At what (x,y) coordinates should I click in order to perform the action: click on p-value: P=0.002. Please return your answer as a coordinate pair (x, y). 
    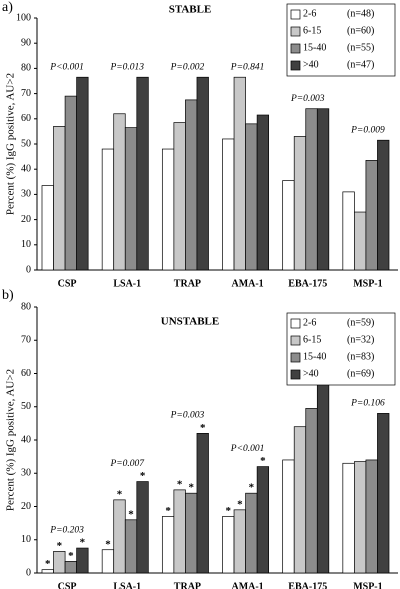
    Looking at the image, I should click on (187, 67).